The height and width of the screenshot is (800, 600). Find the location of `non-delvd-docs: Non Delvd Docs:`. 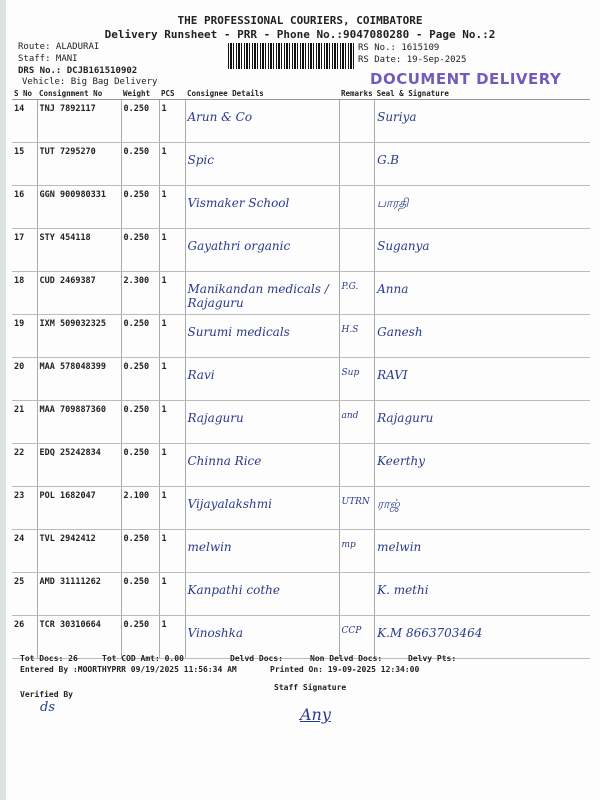

non-delvd-docs: Non Delvd Docs: is located at coordinates (346, 658).